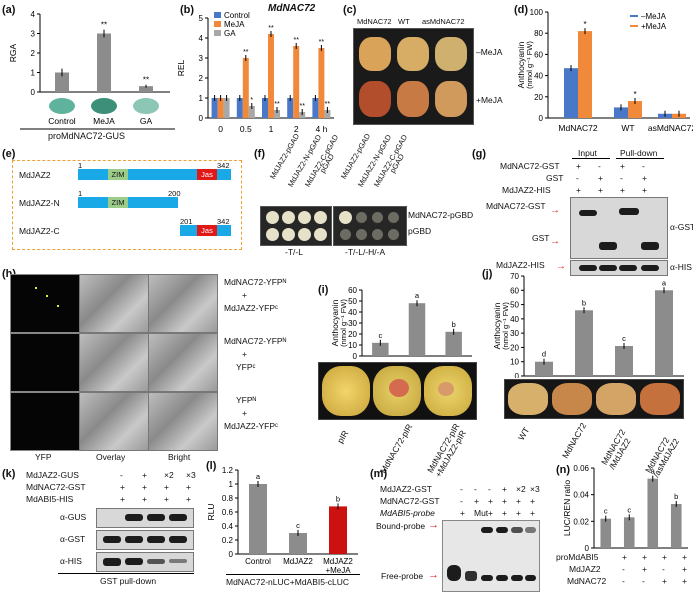 This screenshot has height=596, width=693. I want to click on j-cat-0: WT, so click(524, 433).